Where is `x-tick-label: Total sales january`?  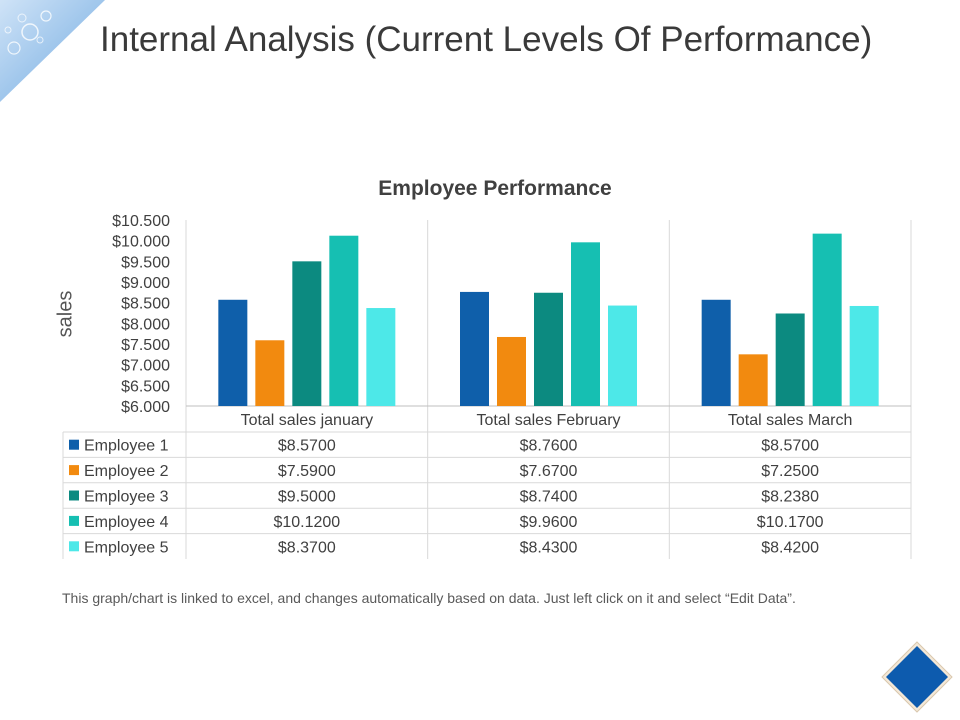 x-tick-label: Total sales january is located at coordinates (307, 420).